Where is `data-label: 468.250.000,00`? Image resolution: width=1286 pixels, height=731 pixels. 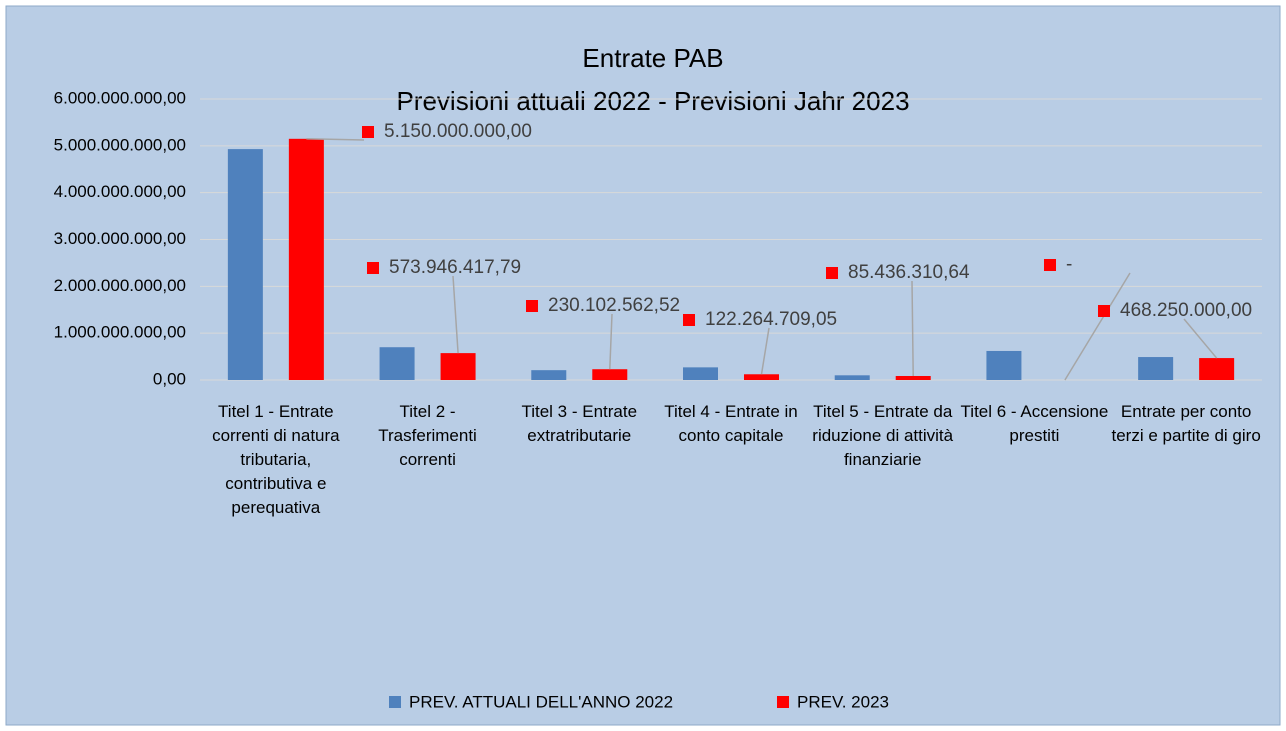
data-label: 468.250.000,00 is located at coordinates (1186, 310).